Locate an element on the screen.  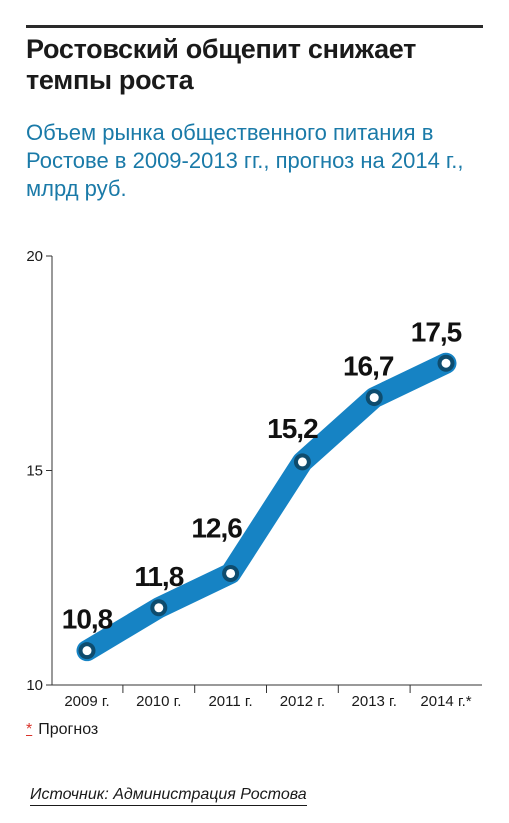
data-label: 10,8 is located at coordinates (87, 619).